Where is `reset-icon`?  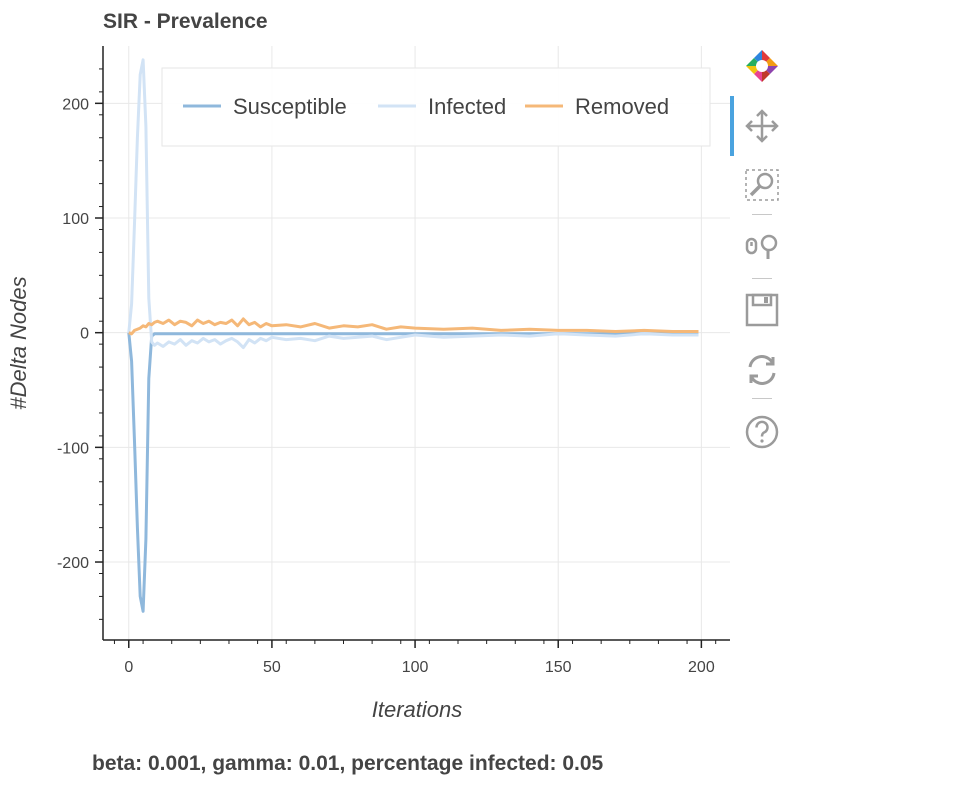
reset-icon is located at coordinates (762, 370).